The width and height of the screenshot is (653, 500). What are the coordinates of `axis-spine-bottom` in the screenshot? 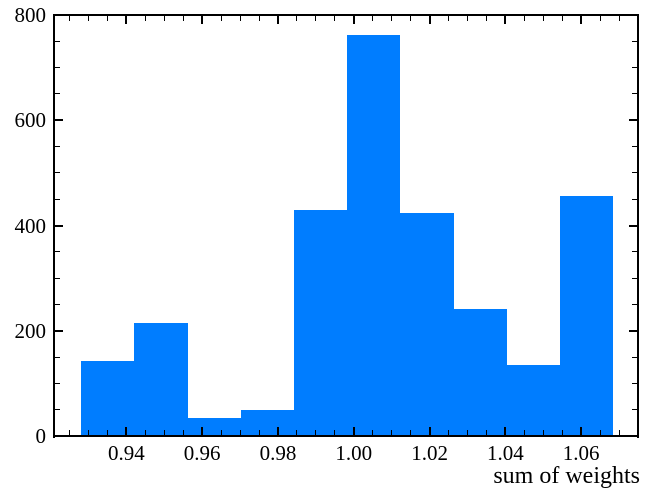 It's located at (346, 436).